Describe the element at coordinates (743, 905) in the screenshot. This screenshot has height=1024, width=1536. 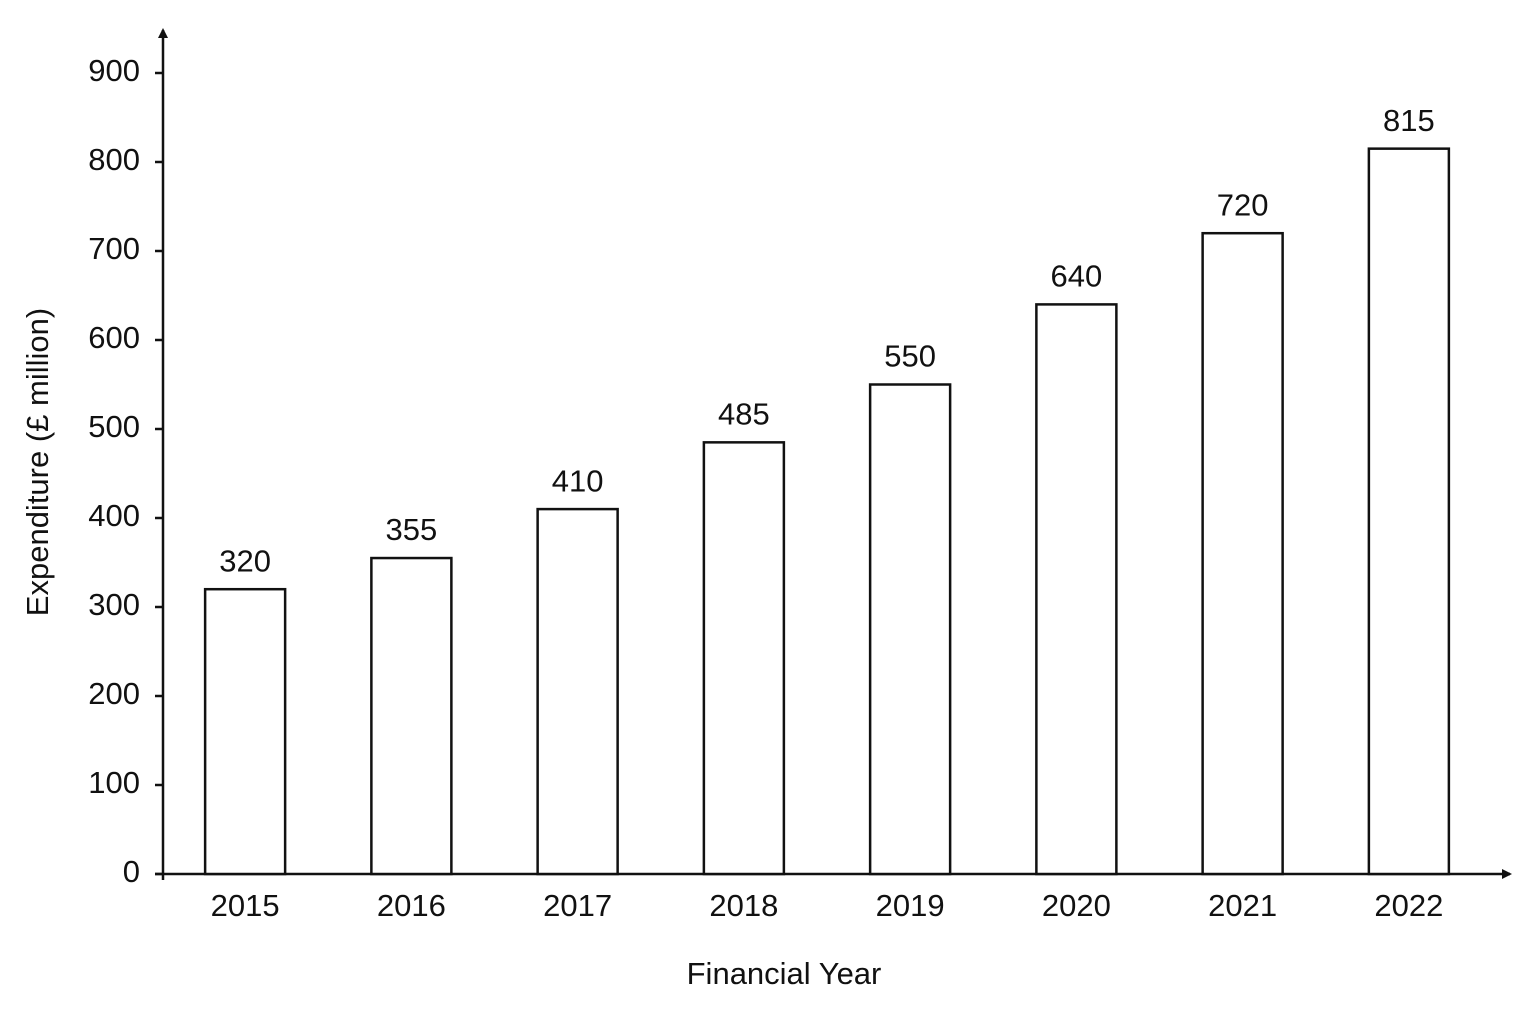
I see `x-tick-label: 2018` at that location.